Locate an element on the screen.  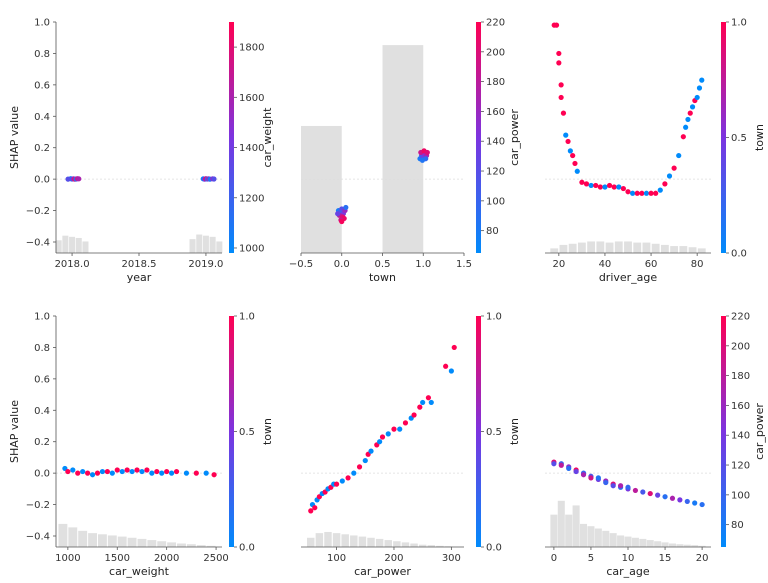
x-tick-label: 20 is located at coordinates (558, 264).